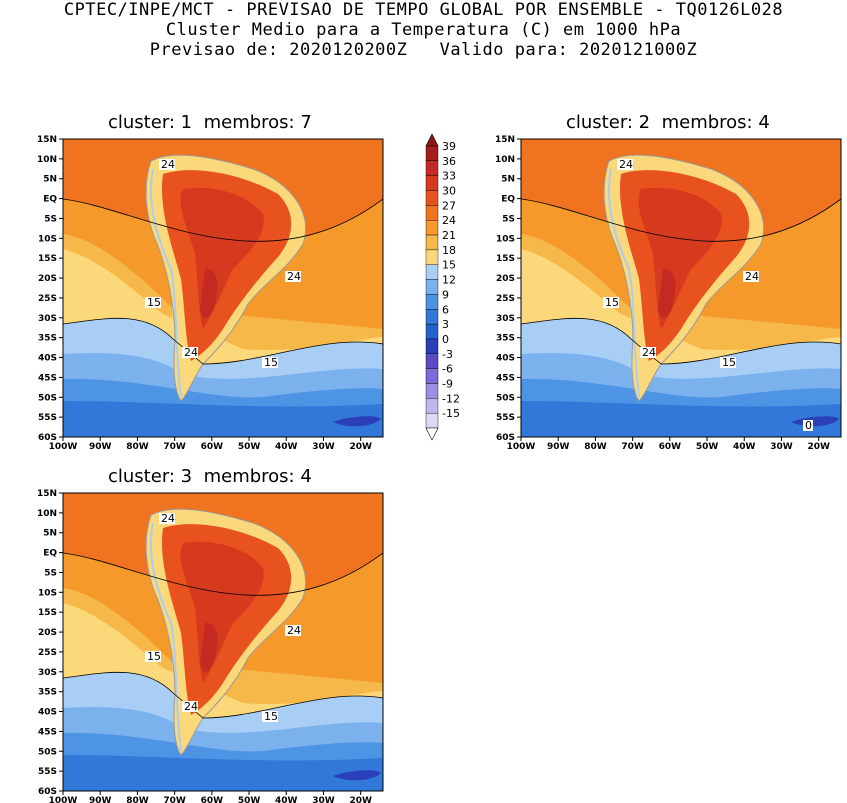 Image resolution: width=847 pixels, height=803 pixels. I want to click on colorbar-label: -6, so click(447, 369).